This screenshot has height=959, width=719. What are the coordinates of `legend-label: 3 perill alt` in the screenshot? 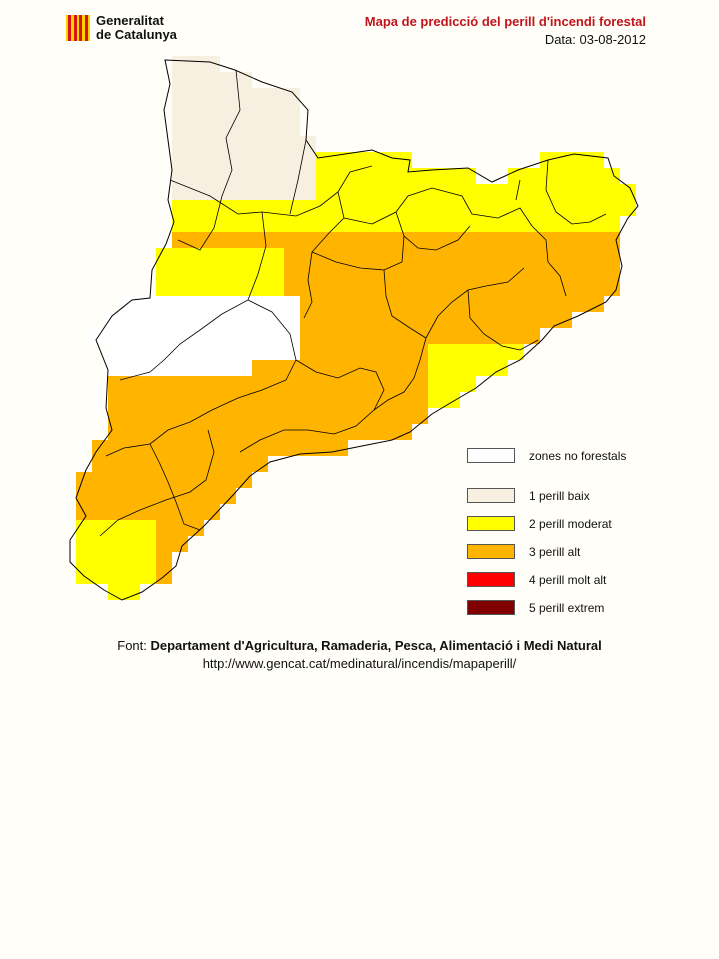 It's located at (555, 551).